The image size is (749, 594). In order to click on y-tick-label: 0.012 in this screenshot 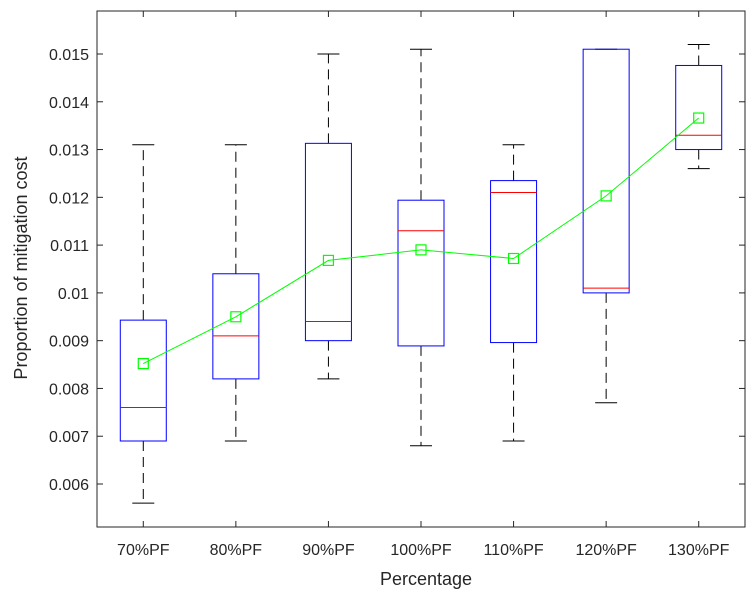, I will do `click(69, 198)`.